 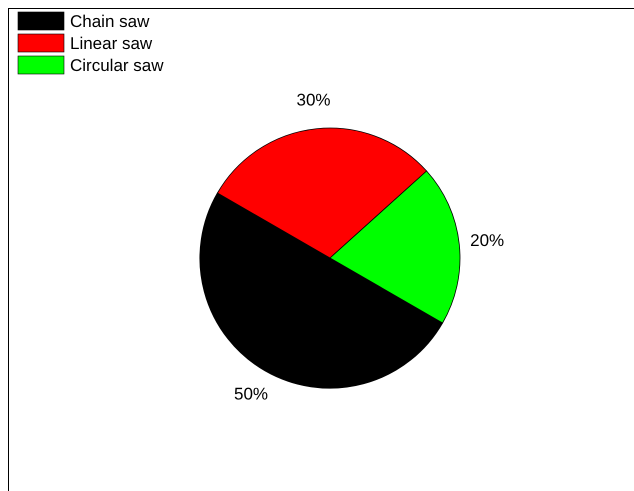 I want to click on data-label: 20%, so click(x=487, y=240).